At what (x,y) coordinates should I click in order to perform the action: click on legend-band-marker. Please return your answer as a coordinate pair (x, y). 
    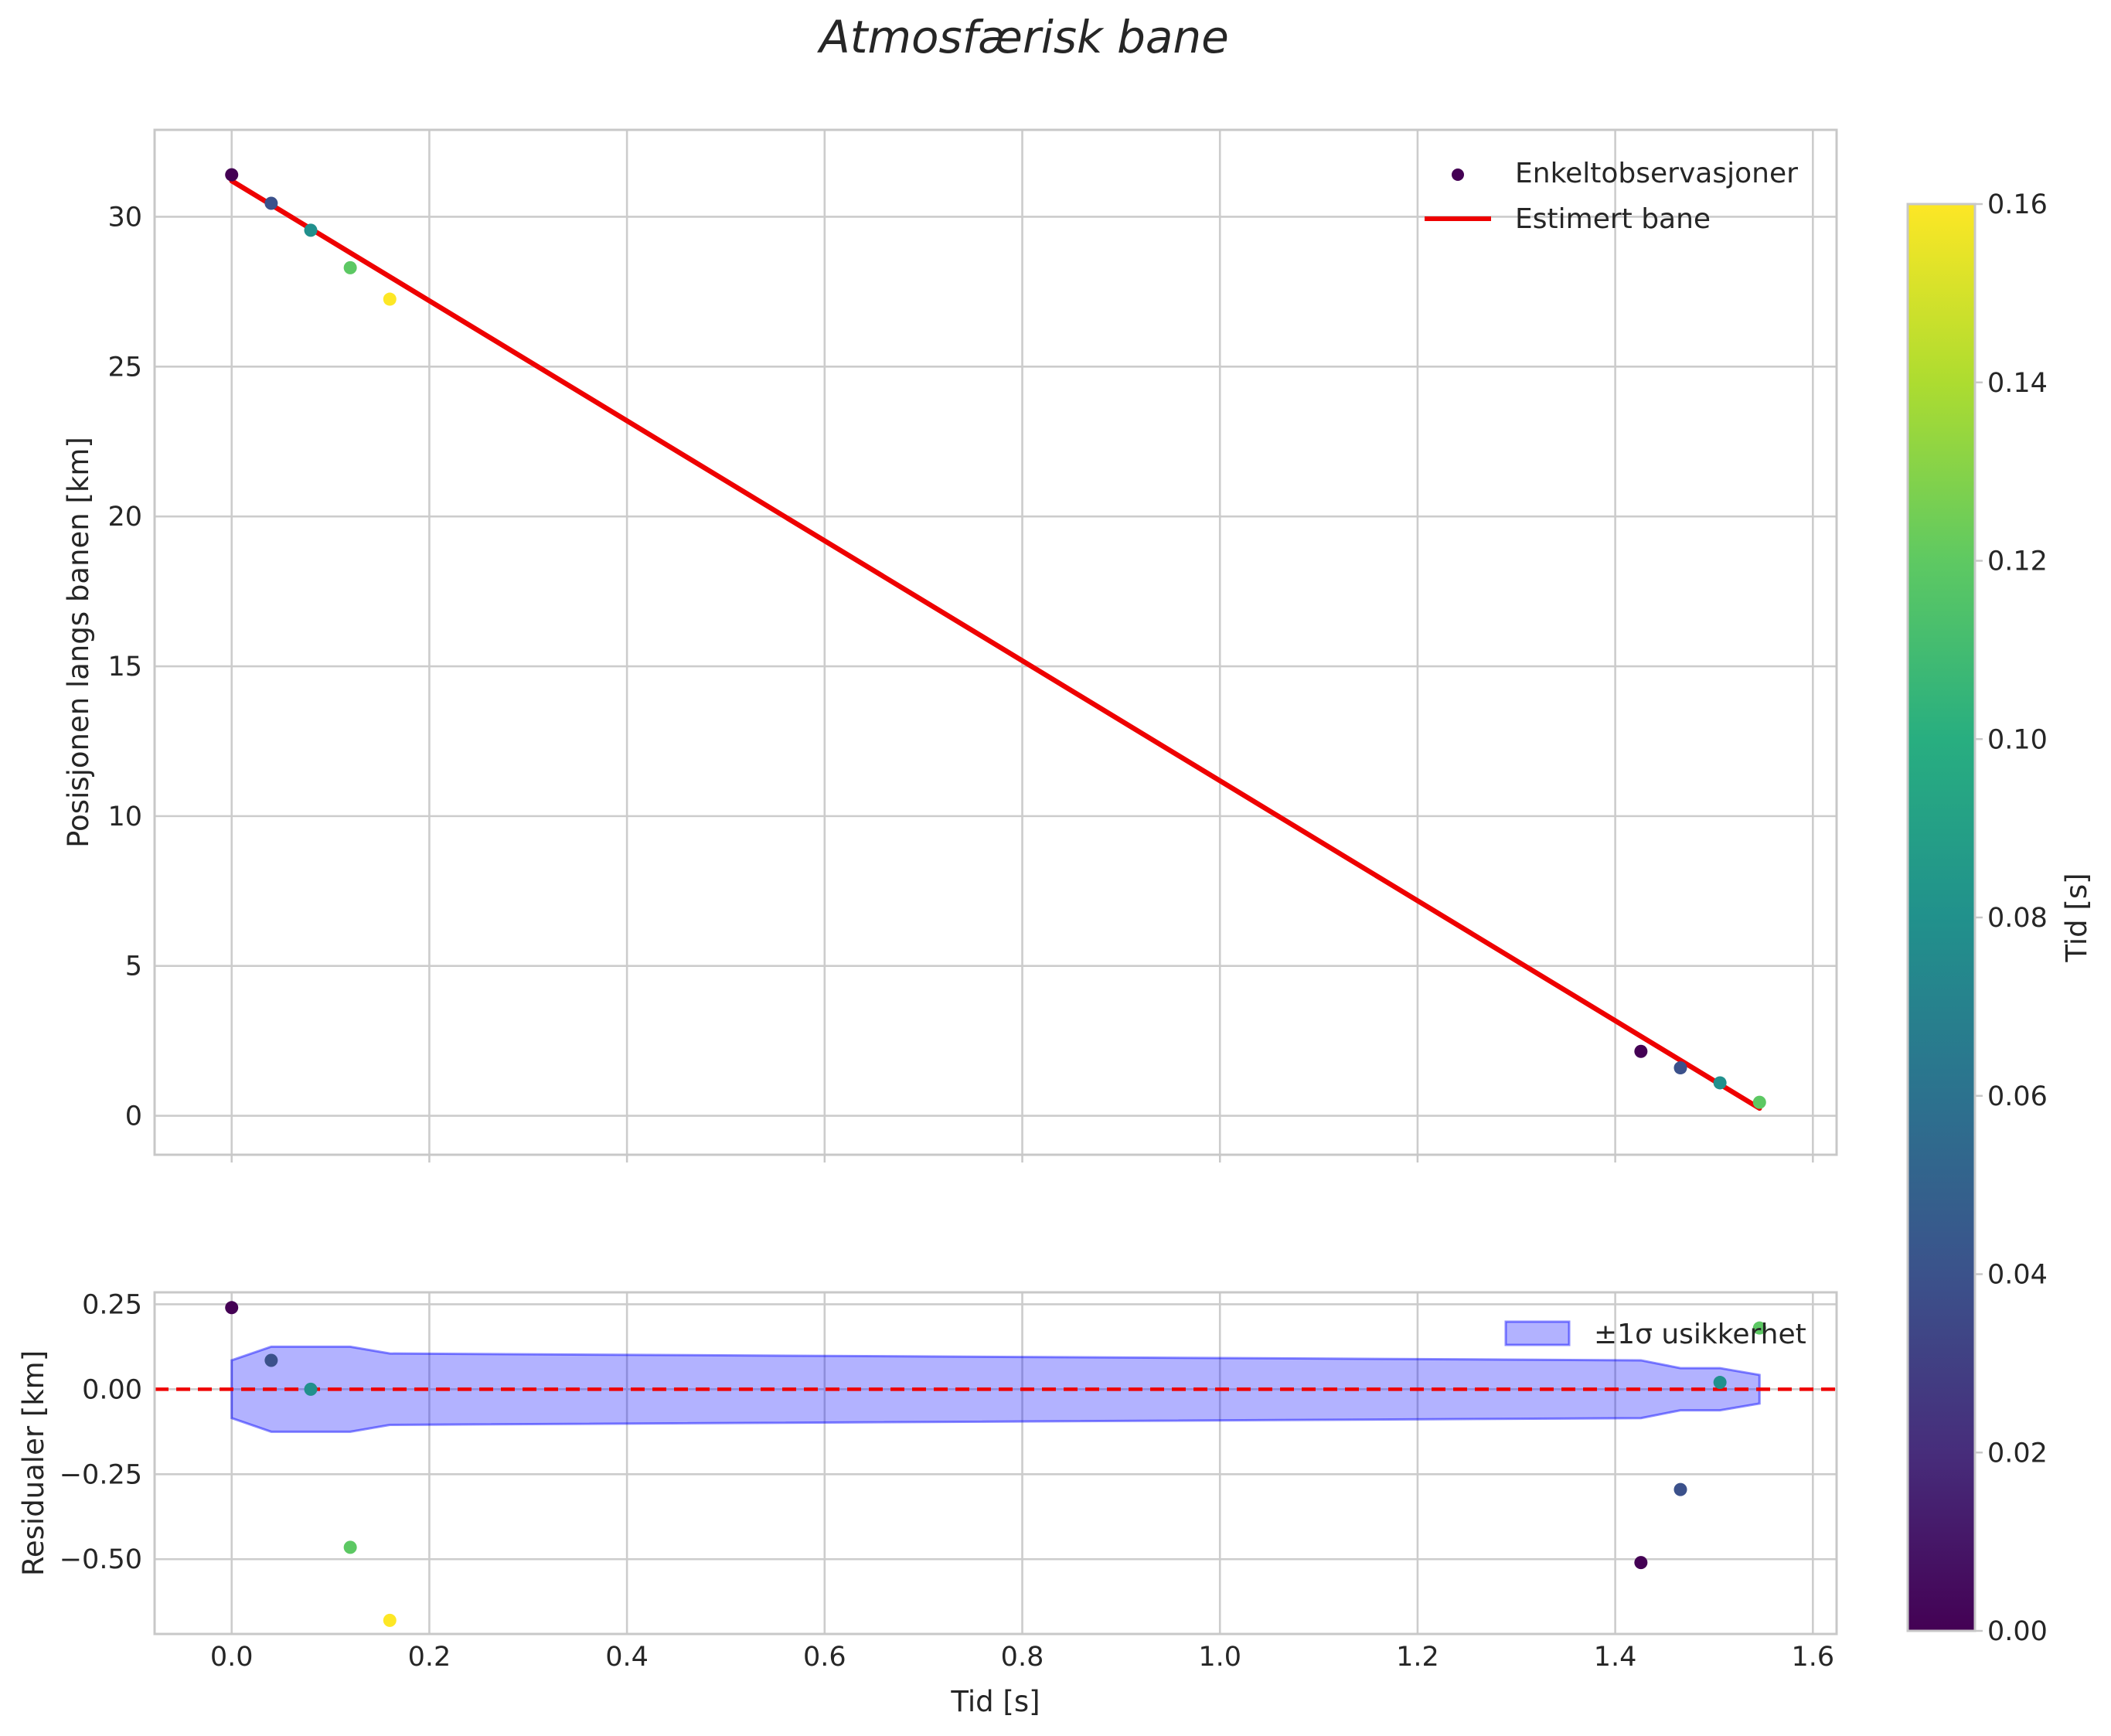
    Looking at the image, I should click on (1537, 1333).